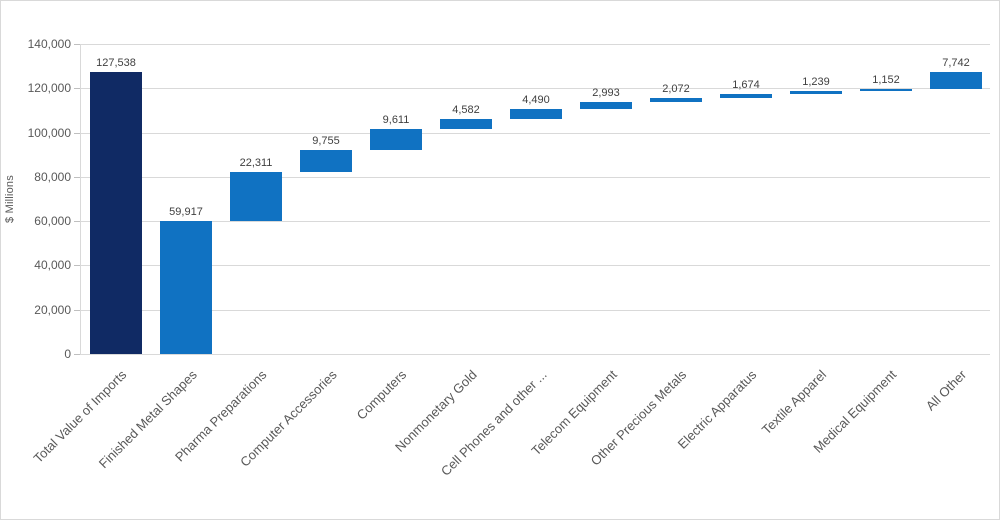  What do you see at coordinates (186, 212) in the screenshot?
I see `bar-data-label: 59,917` at bounding box center [186, 212].